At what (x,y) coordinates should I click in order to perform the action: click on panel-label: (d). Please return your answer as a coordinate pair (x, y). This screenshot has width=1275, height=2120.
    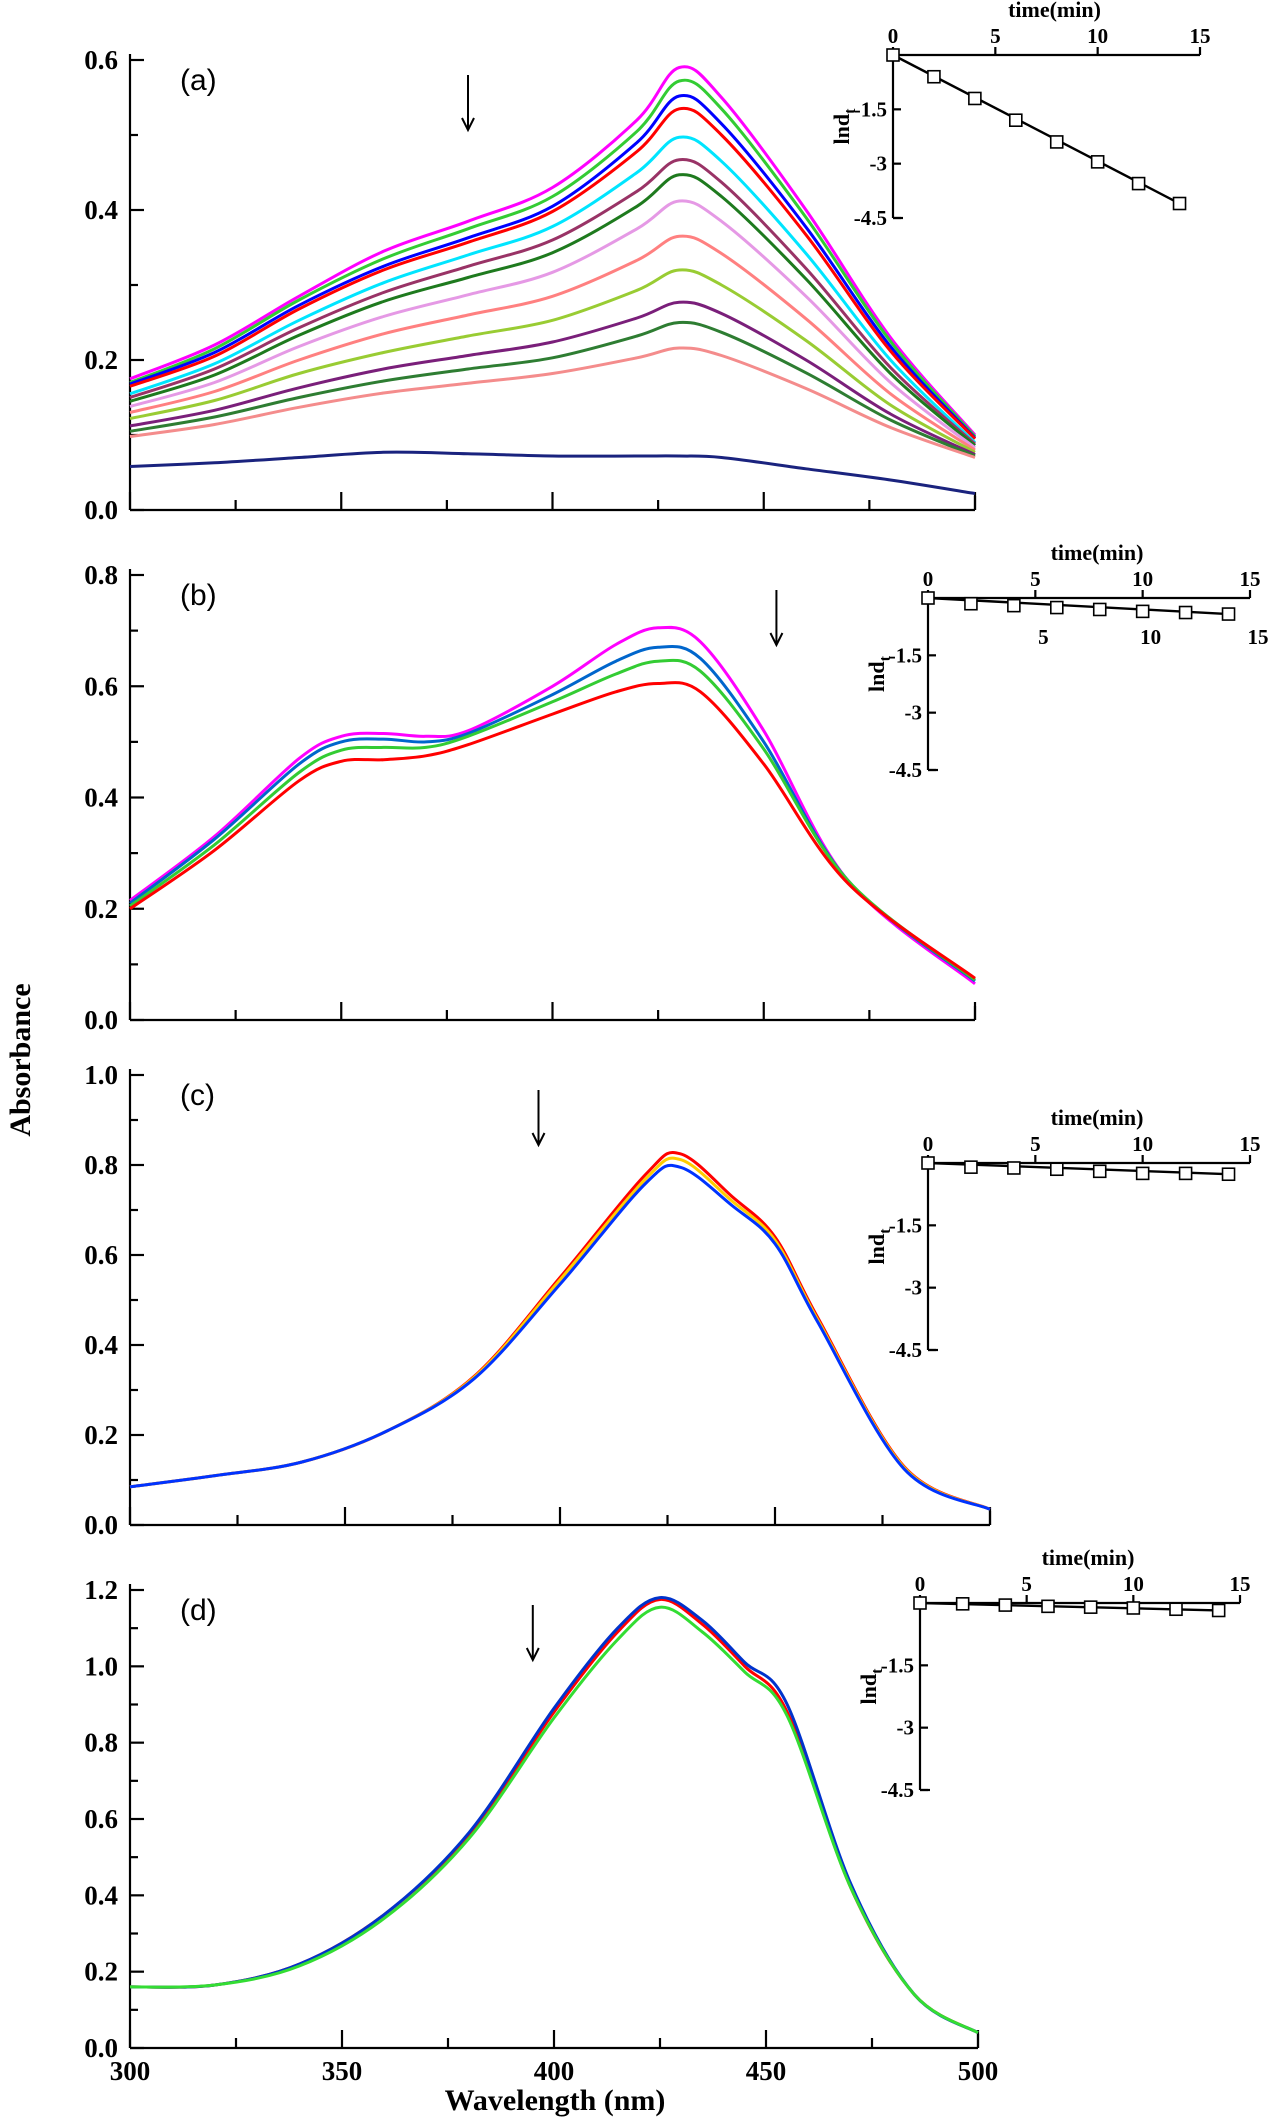
    Looking at the image, I should click on (198, 1610).